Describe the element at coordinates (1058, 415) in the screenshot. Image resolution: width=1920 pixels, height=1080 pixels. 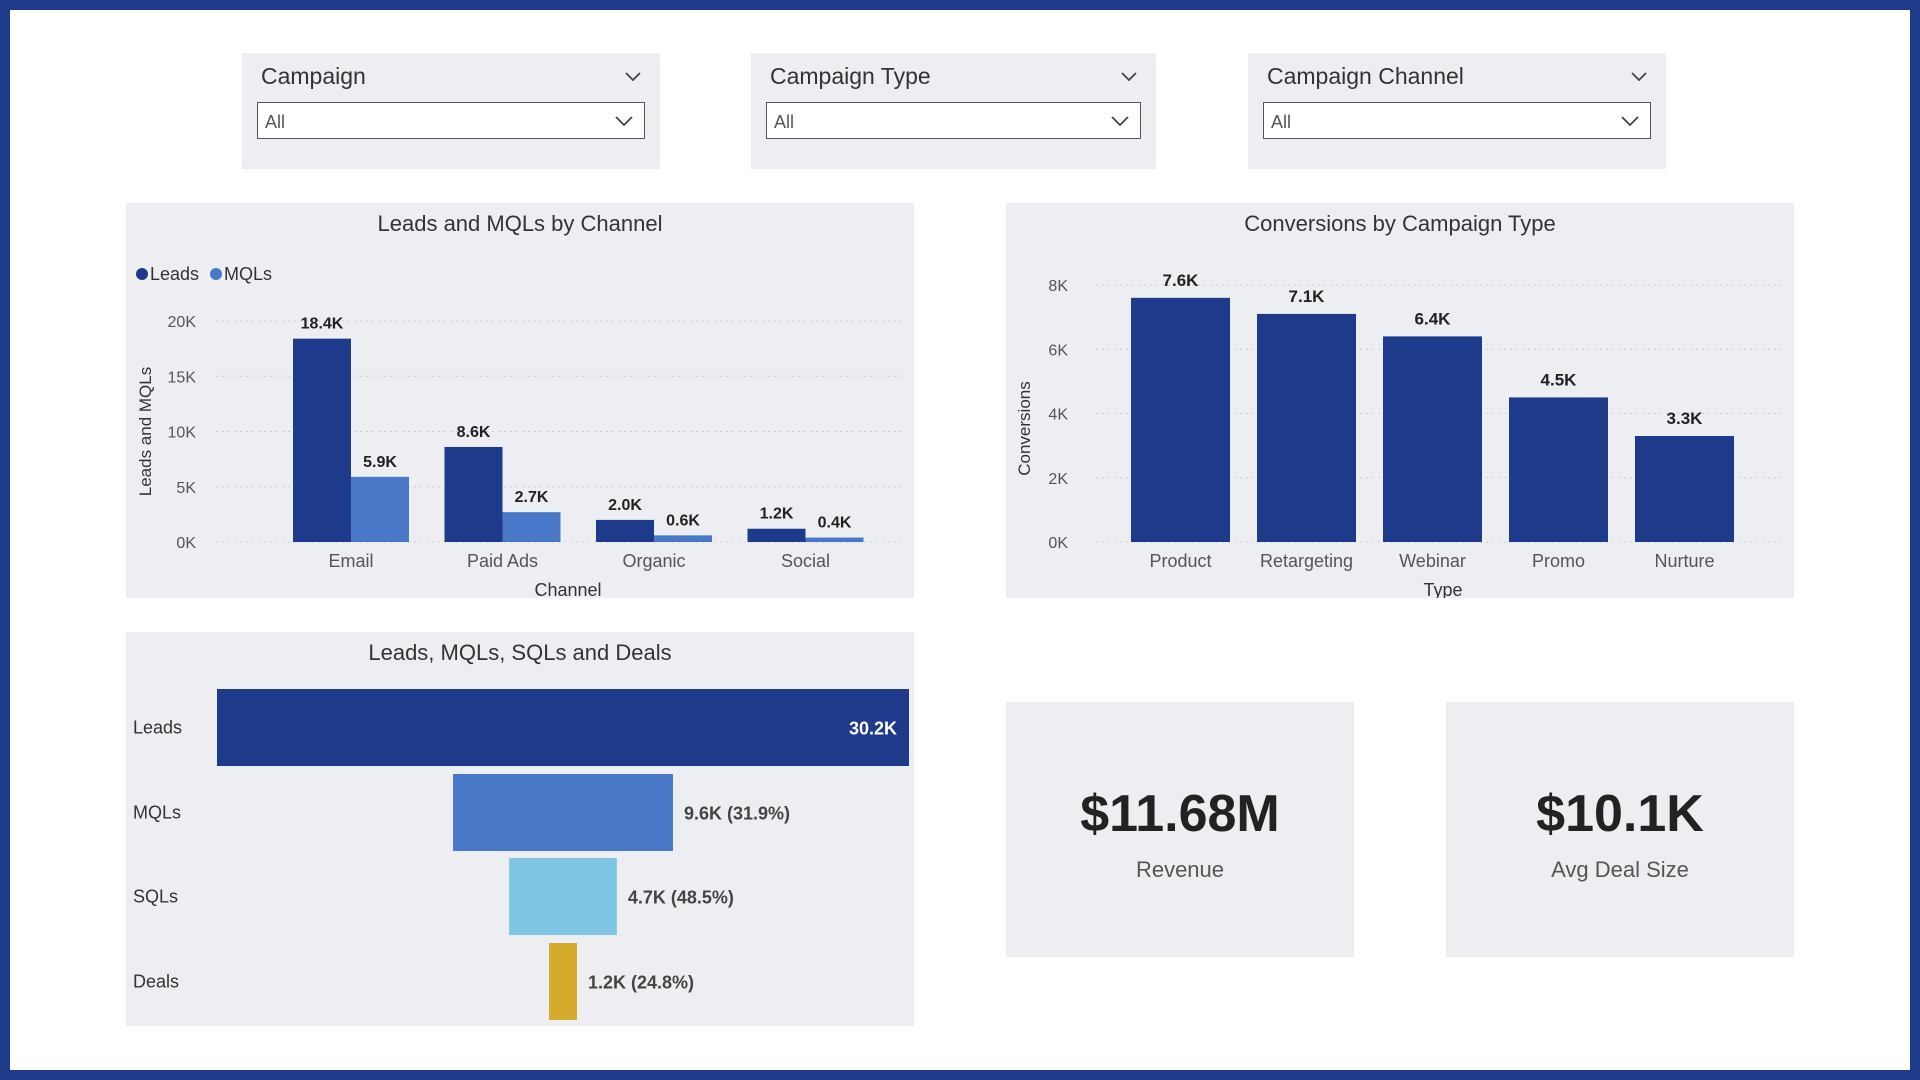
I see `y-tick-label: 4K` at that location.